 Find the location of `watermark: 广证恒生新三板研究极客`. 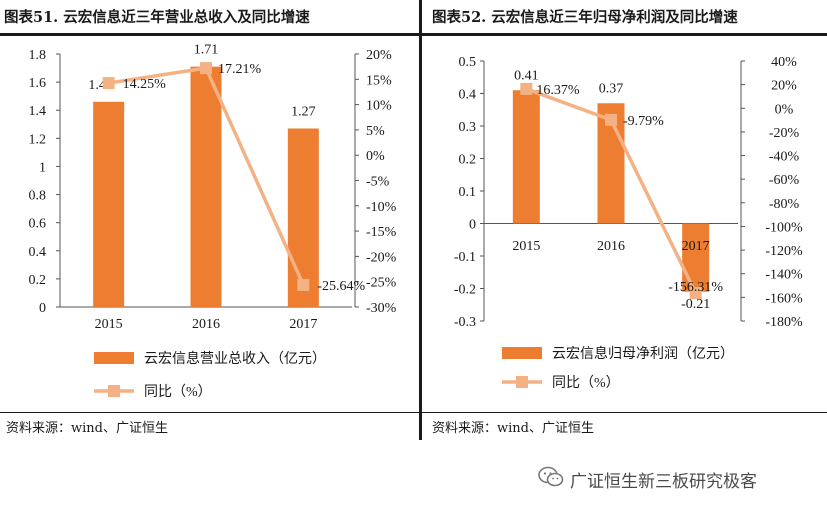

watermark: 广证恒生新三板研究极客 is located at coordinates (647, 479).